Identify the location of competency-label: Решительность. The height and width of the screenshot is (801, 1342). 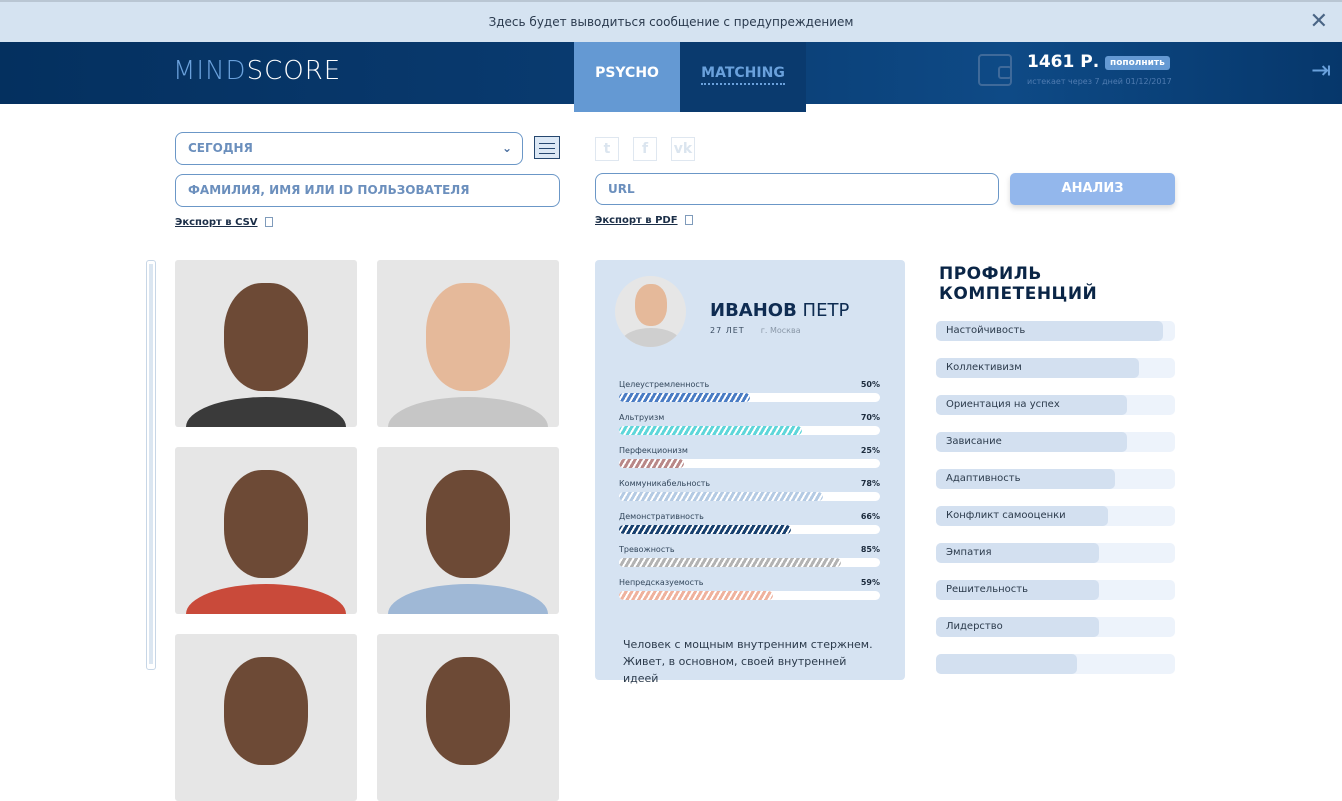
(987, 589).